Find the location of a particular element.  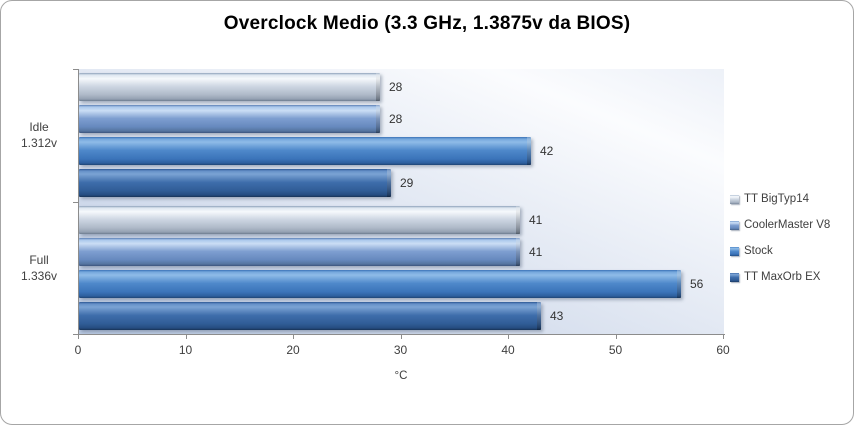

legend-item-tt-bigtyp14: TT BigTyp14 is located at coordinates (780, 199).